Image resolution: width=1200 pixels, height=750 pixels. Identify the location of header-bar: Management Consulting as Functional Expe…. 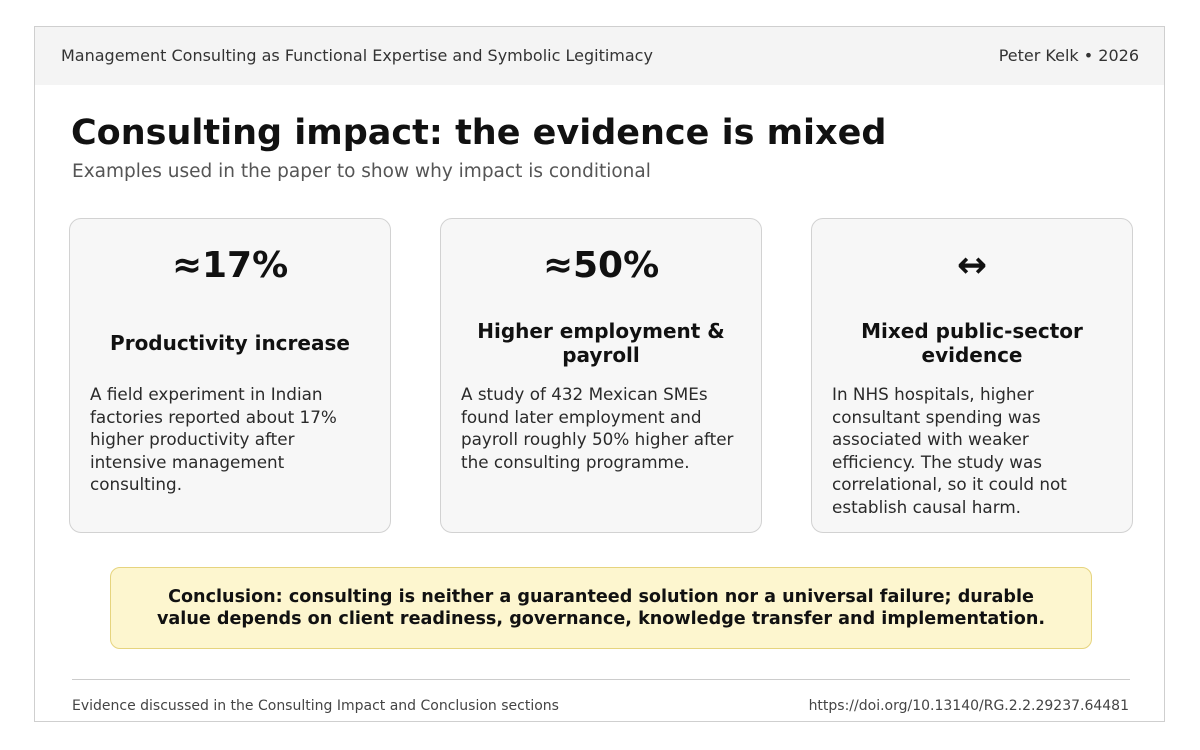
(599, 56).